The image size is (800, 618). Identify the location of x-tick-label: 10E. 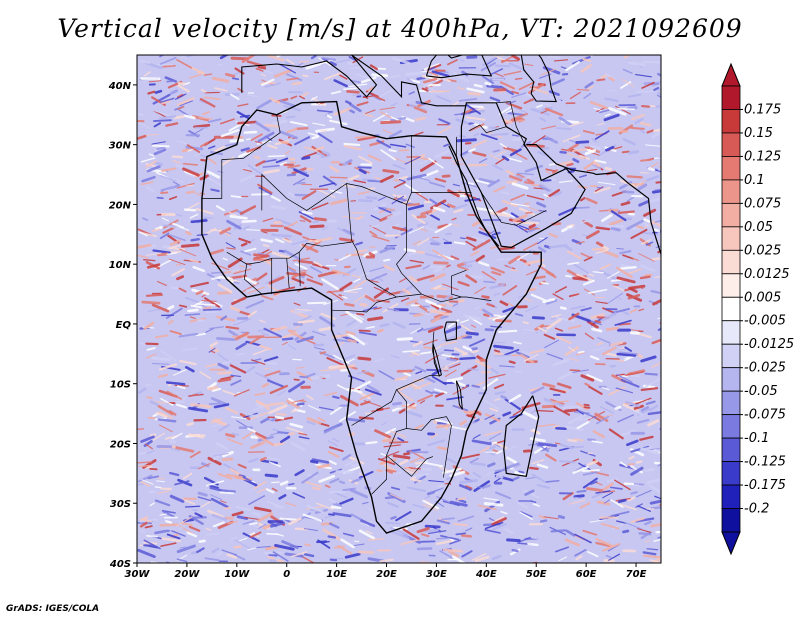
(336, 574).